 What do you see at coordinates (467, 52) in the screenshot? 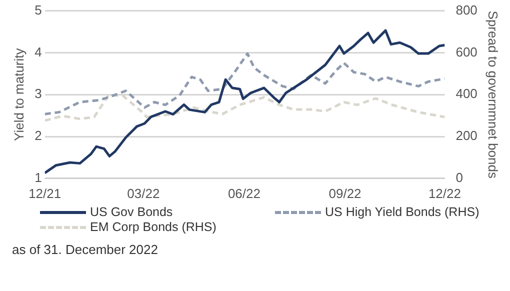
I see `y2-tick-label: 600` at bounding box center [467, 52].